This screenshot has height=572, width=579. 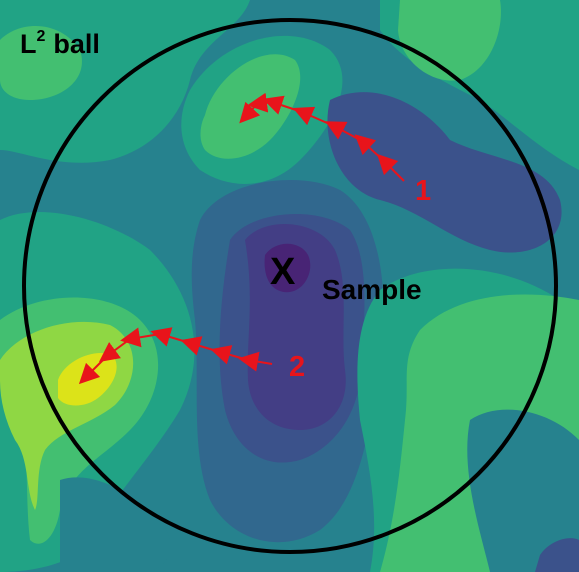 I want to click on ball-title: L2 ball, so click(x=60, y=43).